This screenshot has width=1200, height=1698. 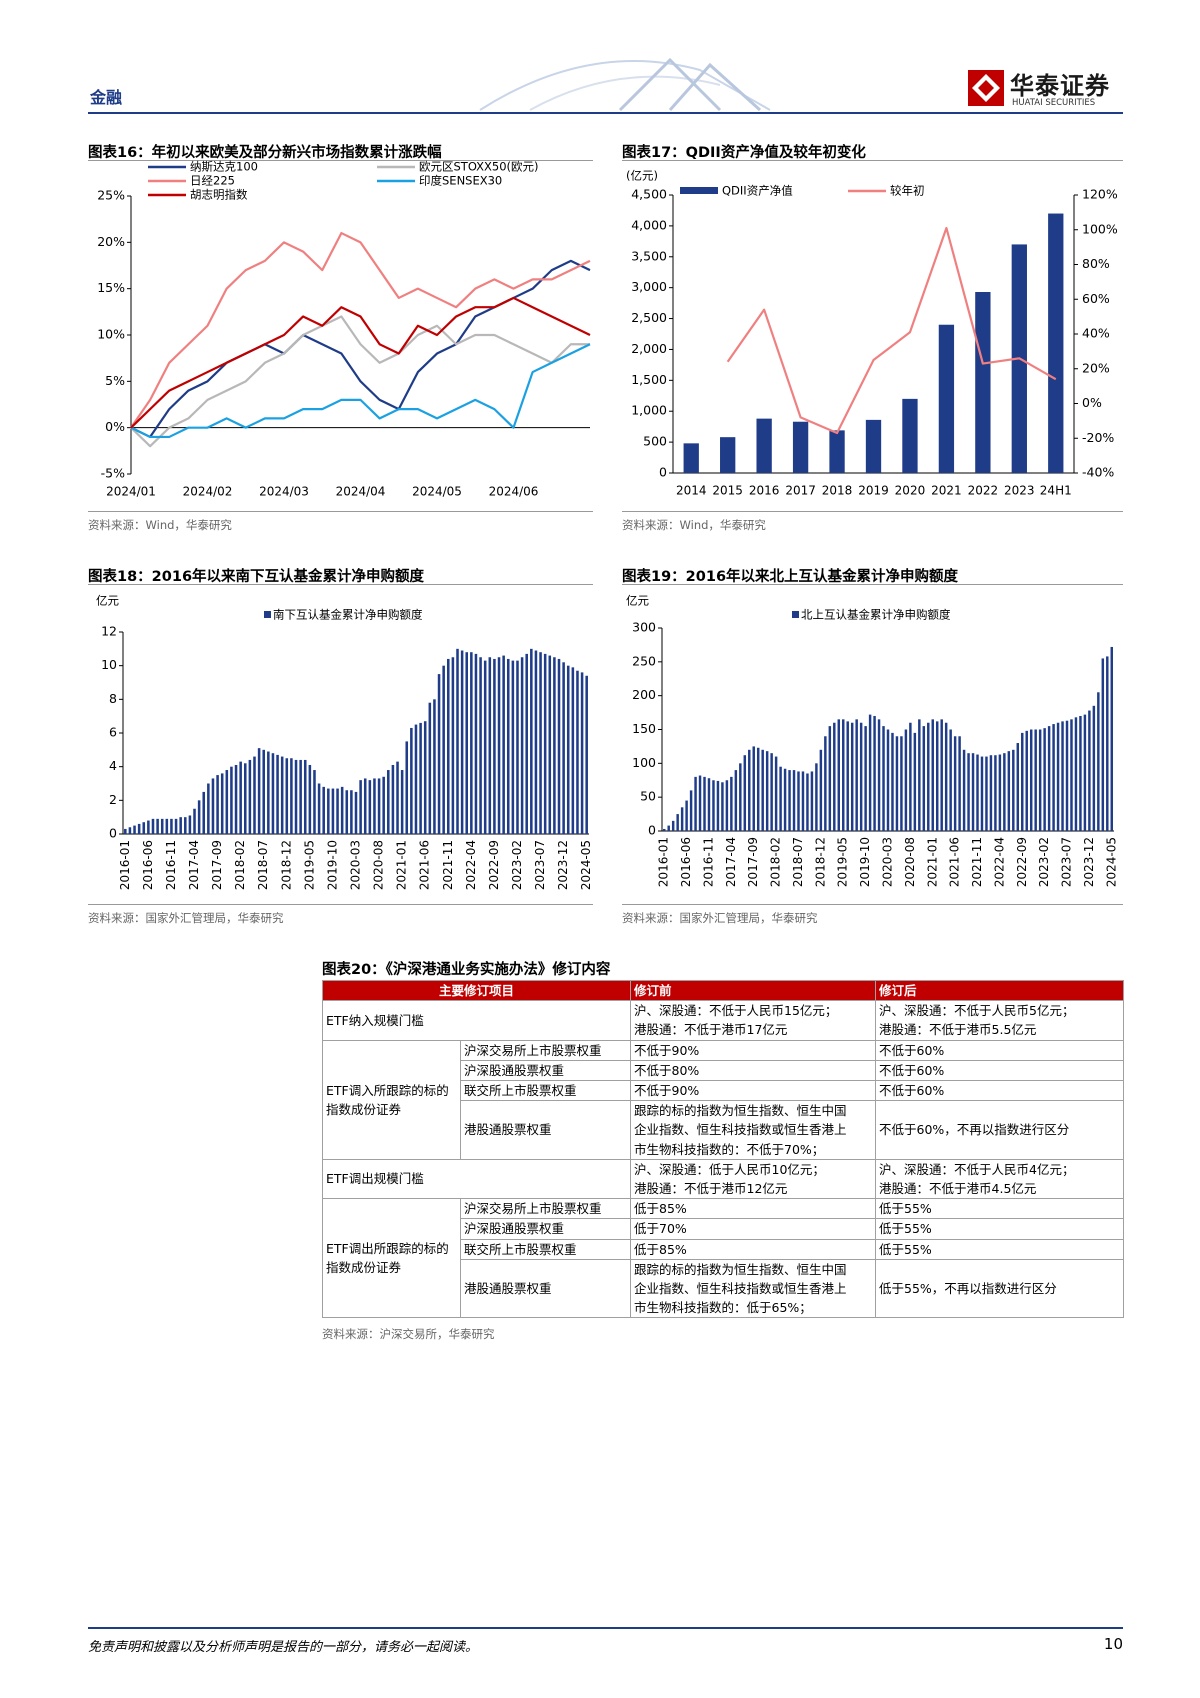 What do you see at coordinates (905, 1209) in the screenshot?
I see `cell-line: 低于55%` at bounding box center [905, 1209].